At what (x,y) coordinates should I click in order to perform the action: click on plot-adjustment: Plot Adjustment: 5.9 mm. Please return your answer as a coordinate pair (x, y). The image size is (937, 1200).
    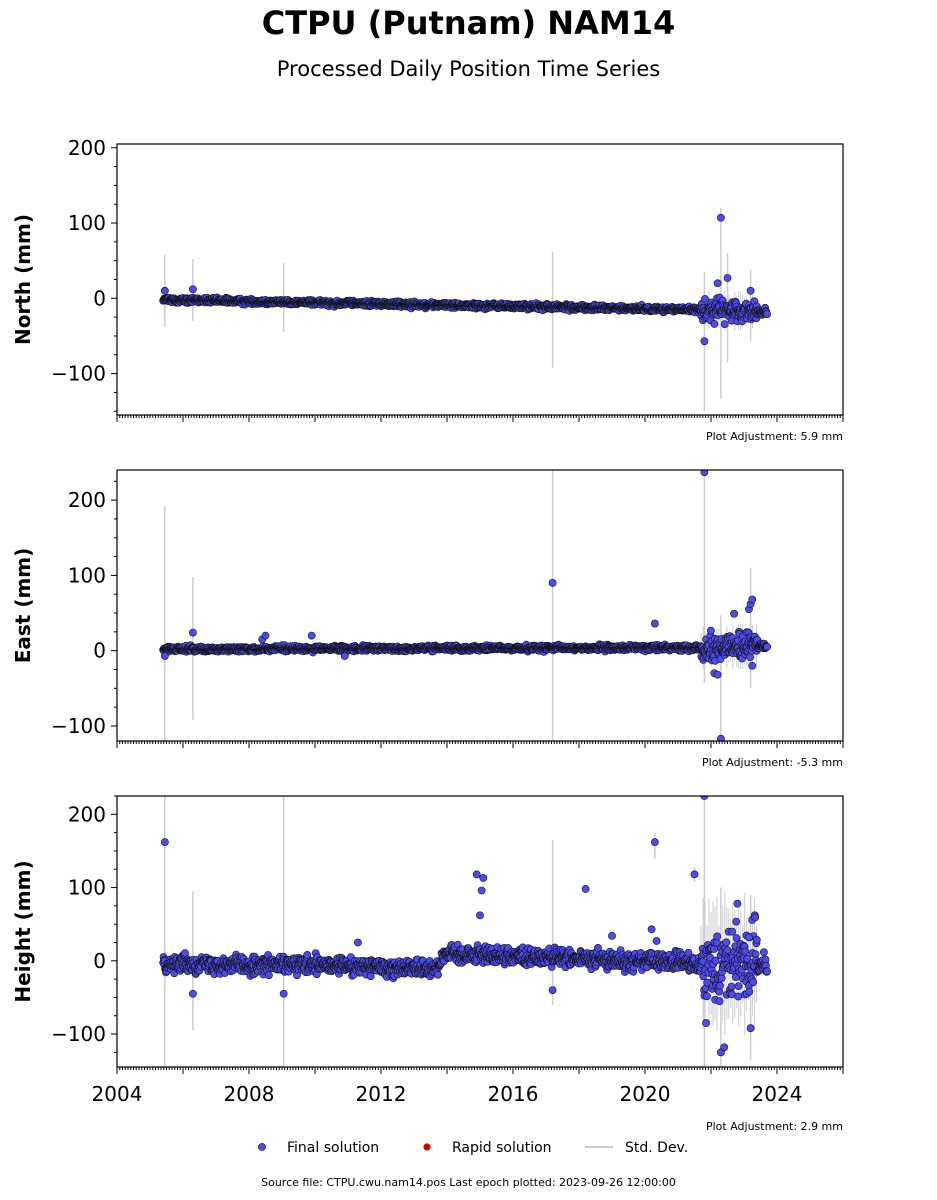
    Looking at the image, I should click on (774, 436).